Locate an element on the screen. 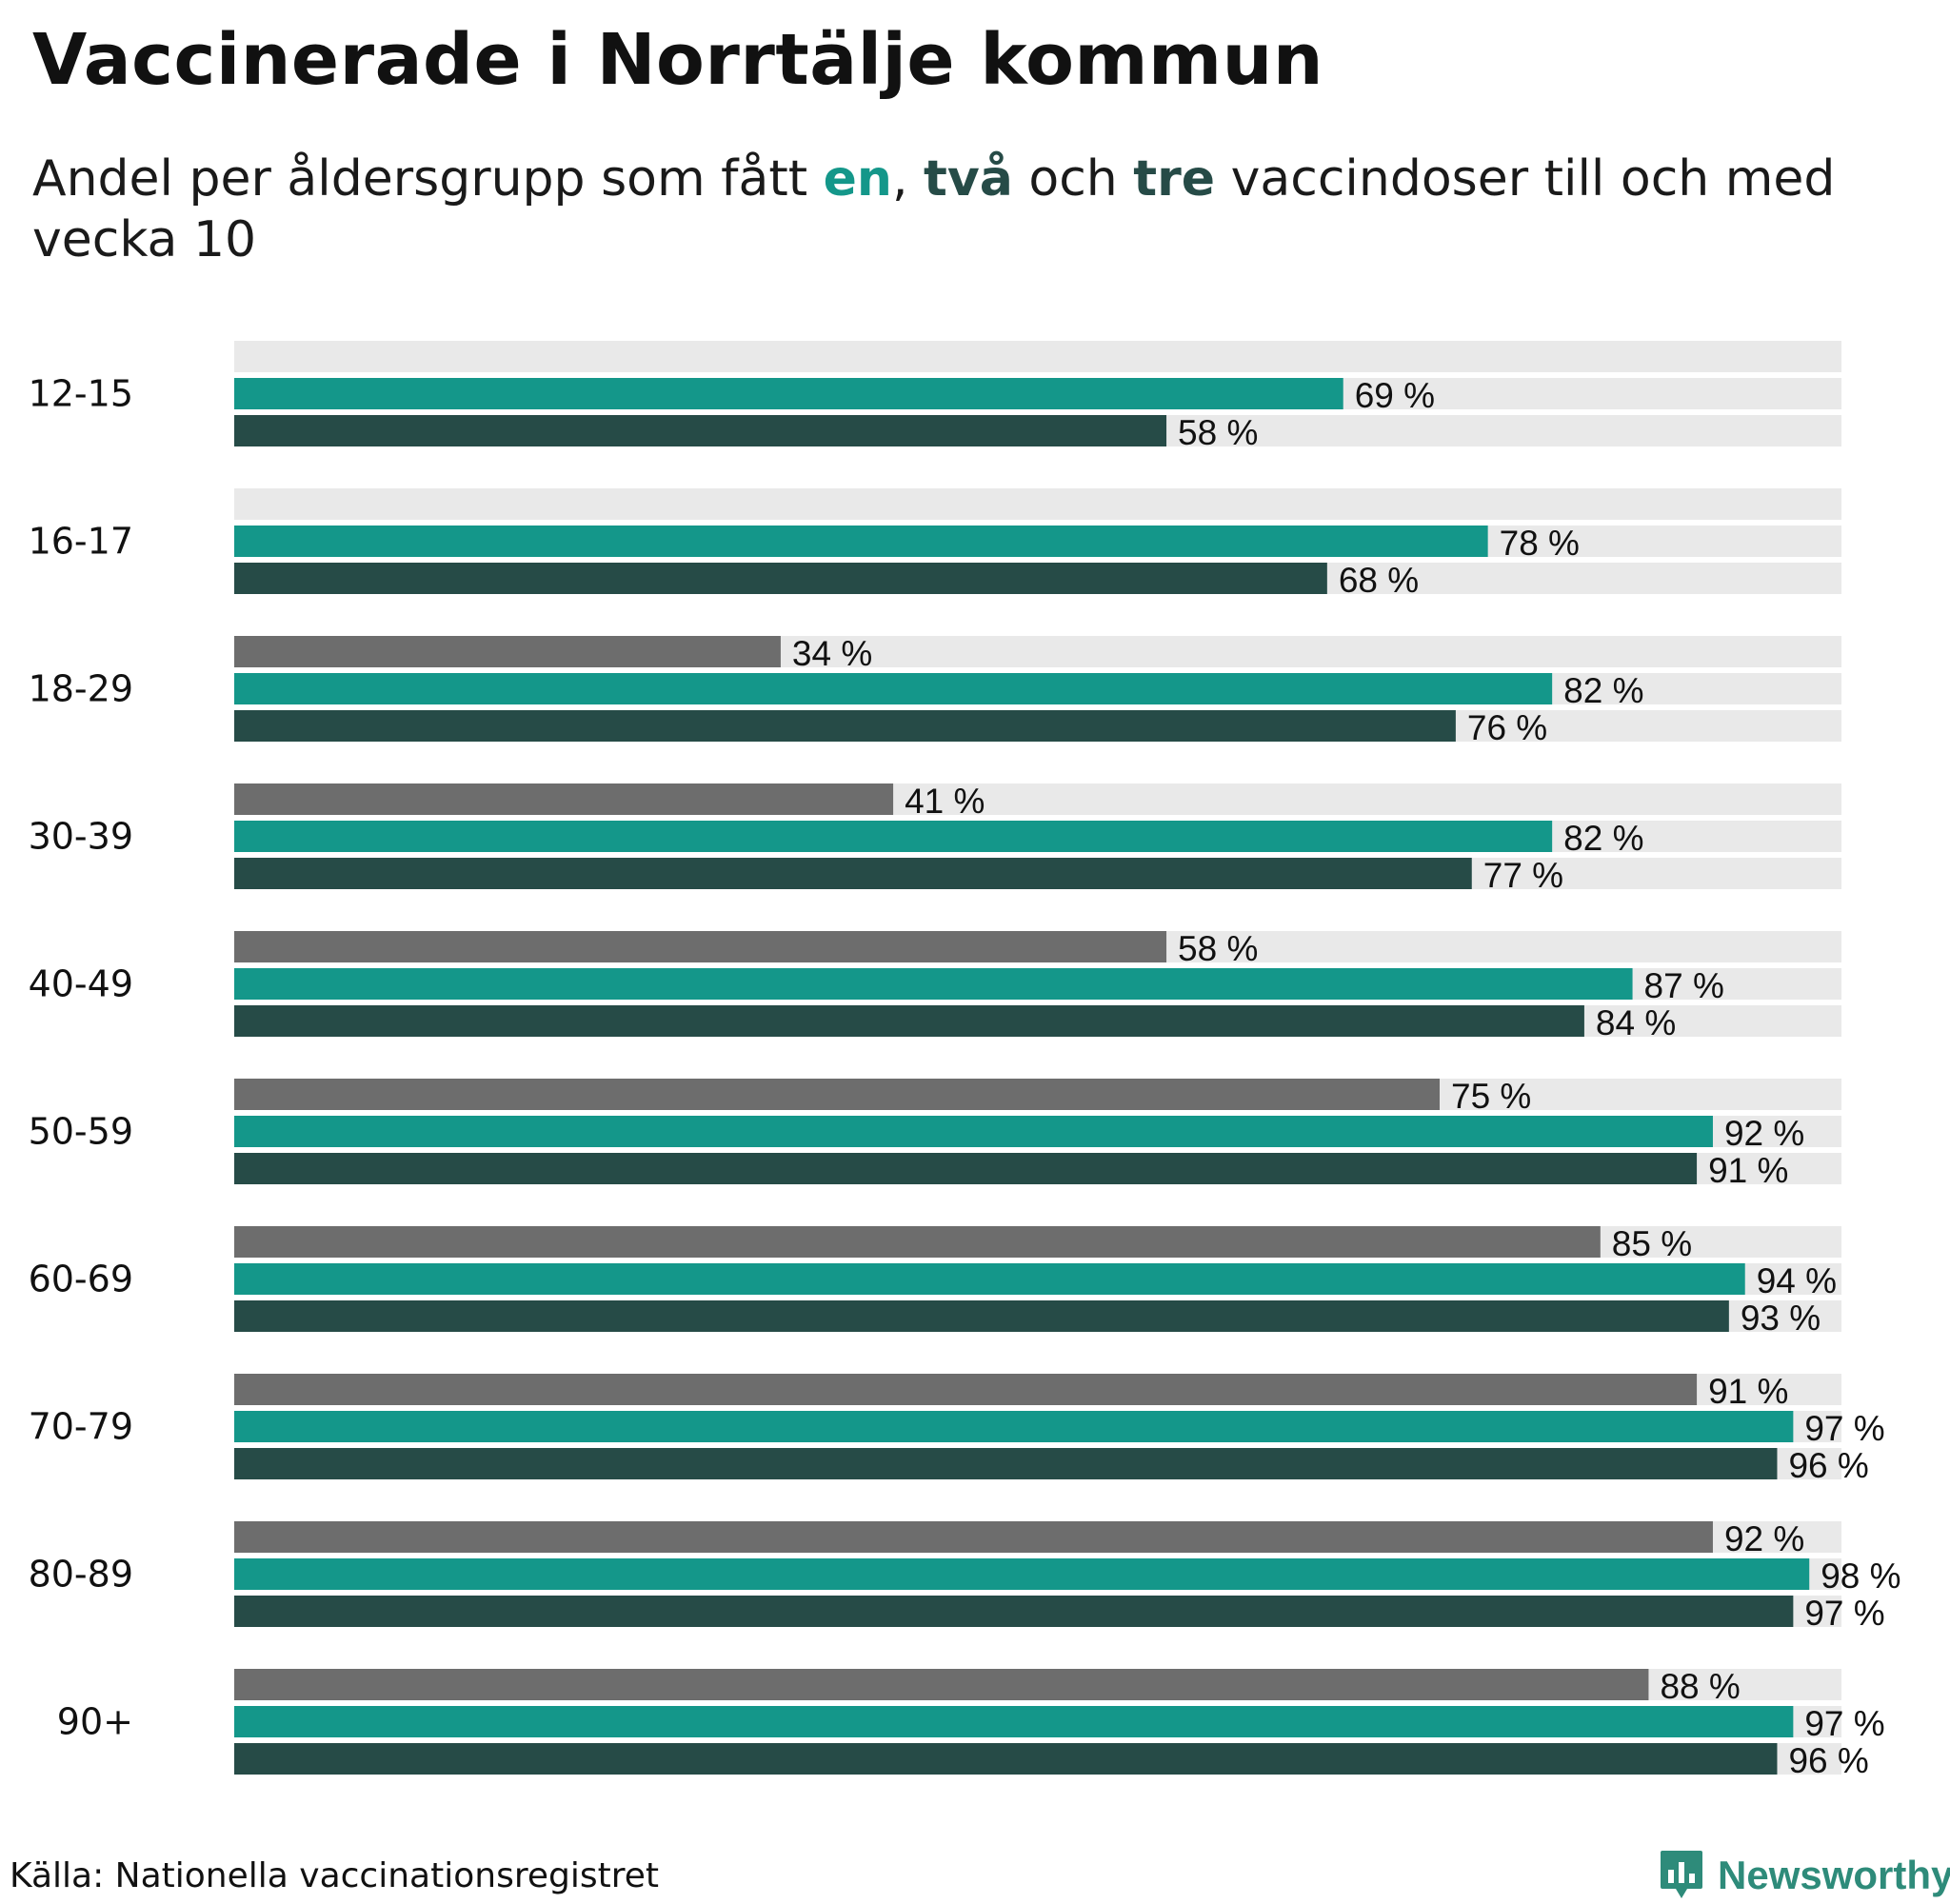  data-label: 84 % is located at coordinates (1636, 1022).